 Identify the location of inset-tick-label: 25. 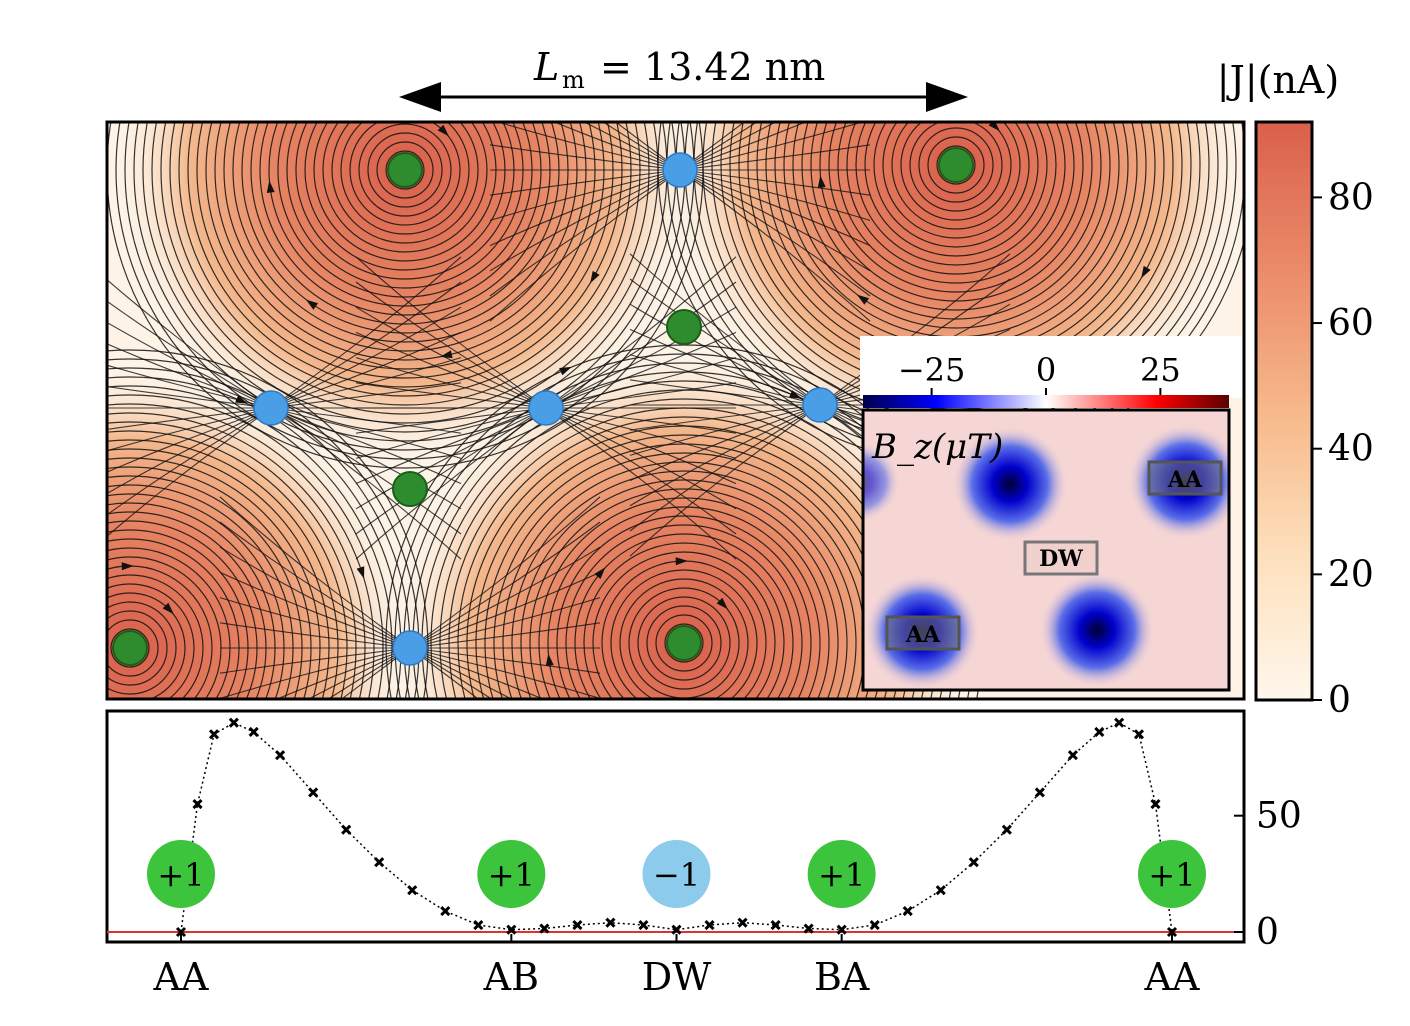
(1160, 370).